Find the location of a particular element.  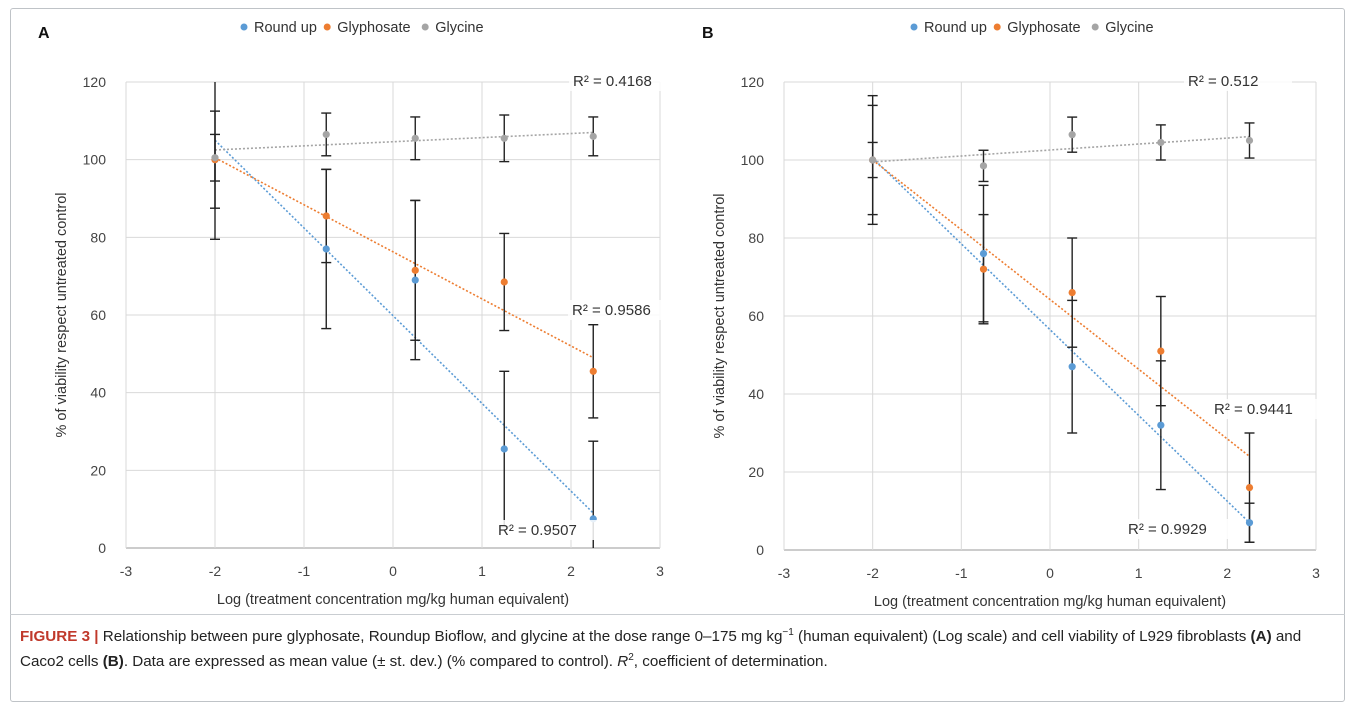

r2-label: R² = 0.9507 is located at coordinates (537, 530).